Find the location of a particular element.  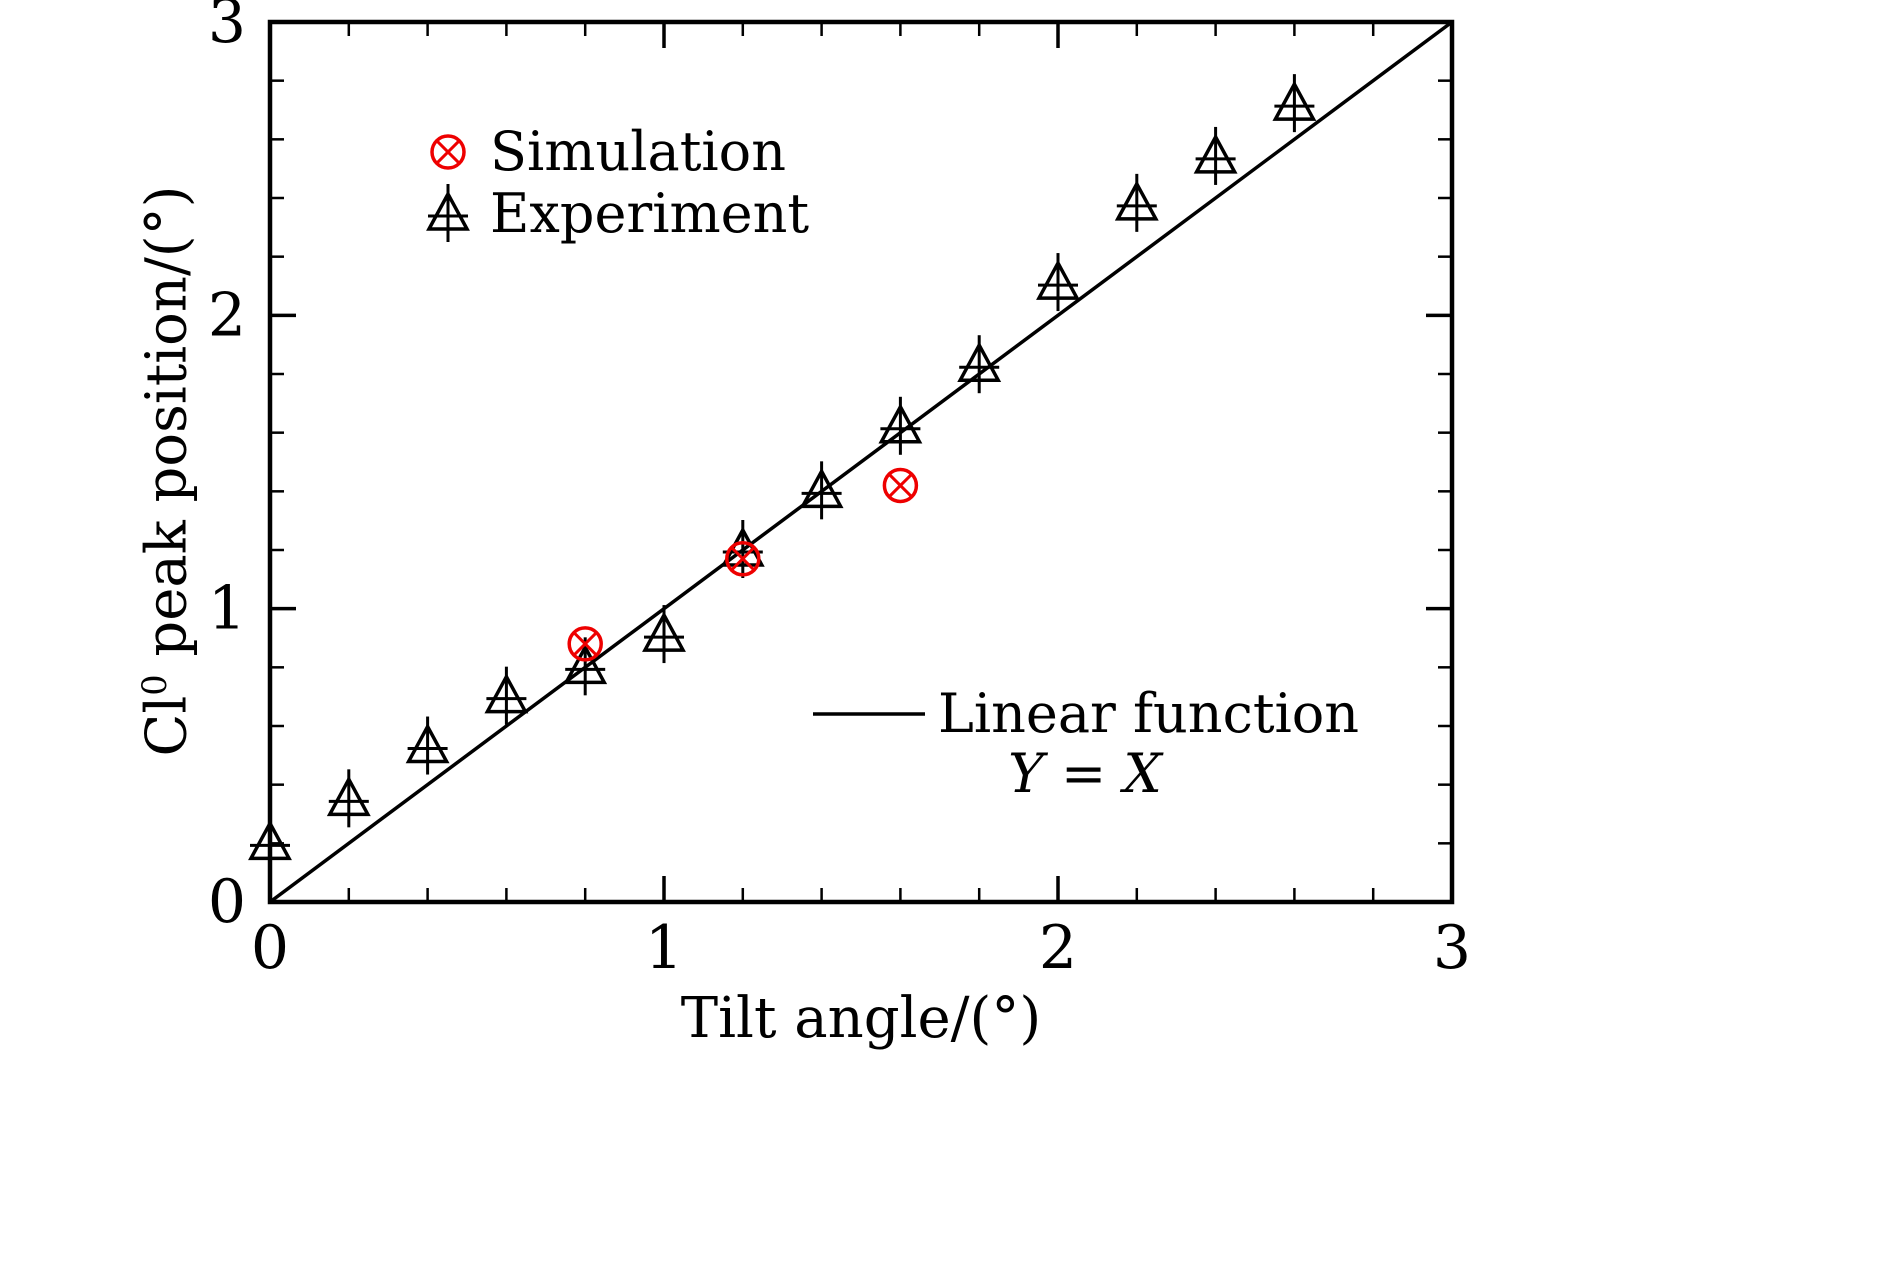

y-tick-label: 2 is located at coordinates (227, 315).